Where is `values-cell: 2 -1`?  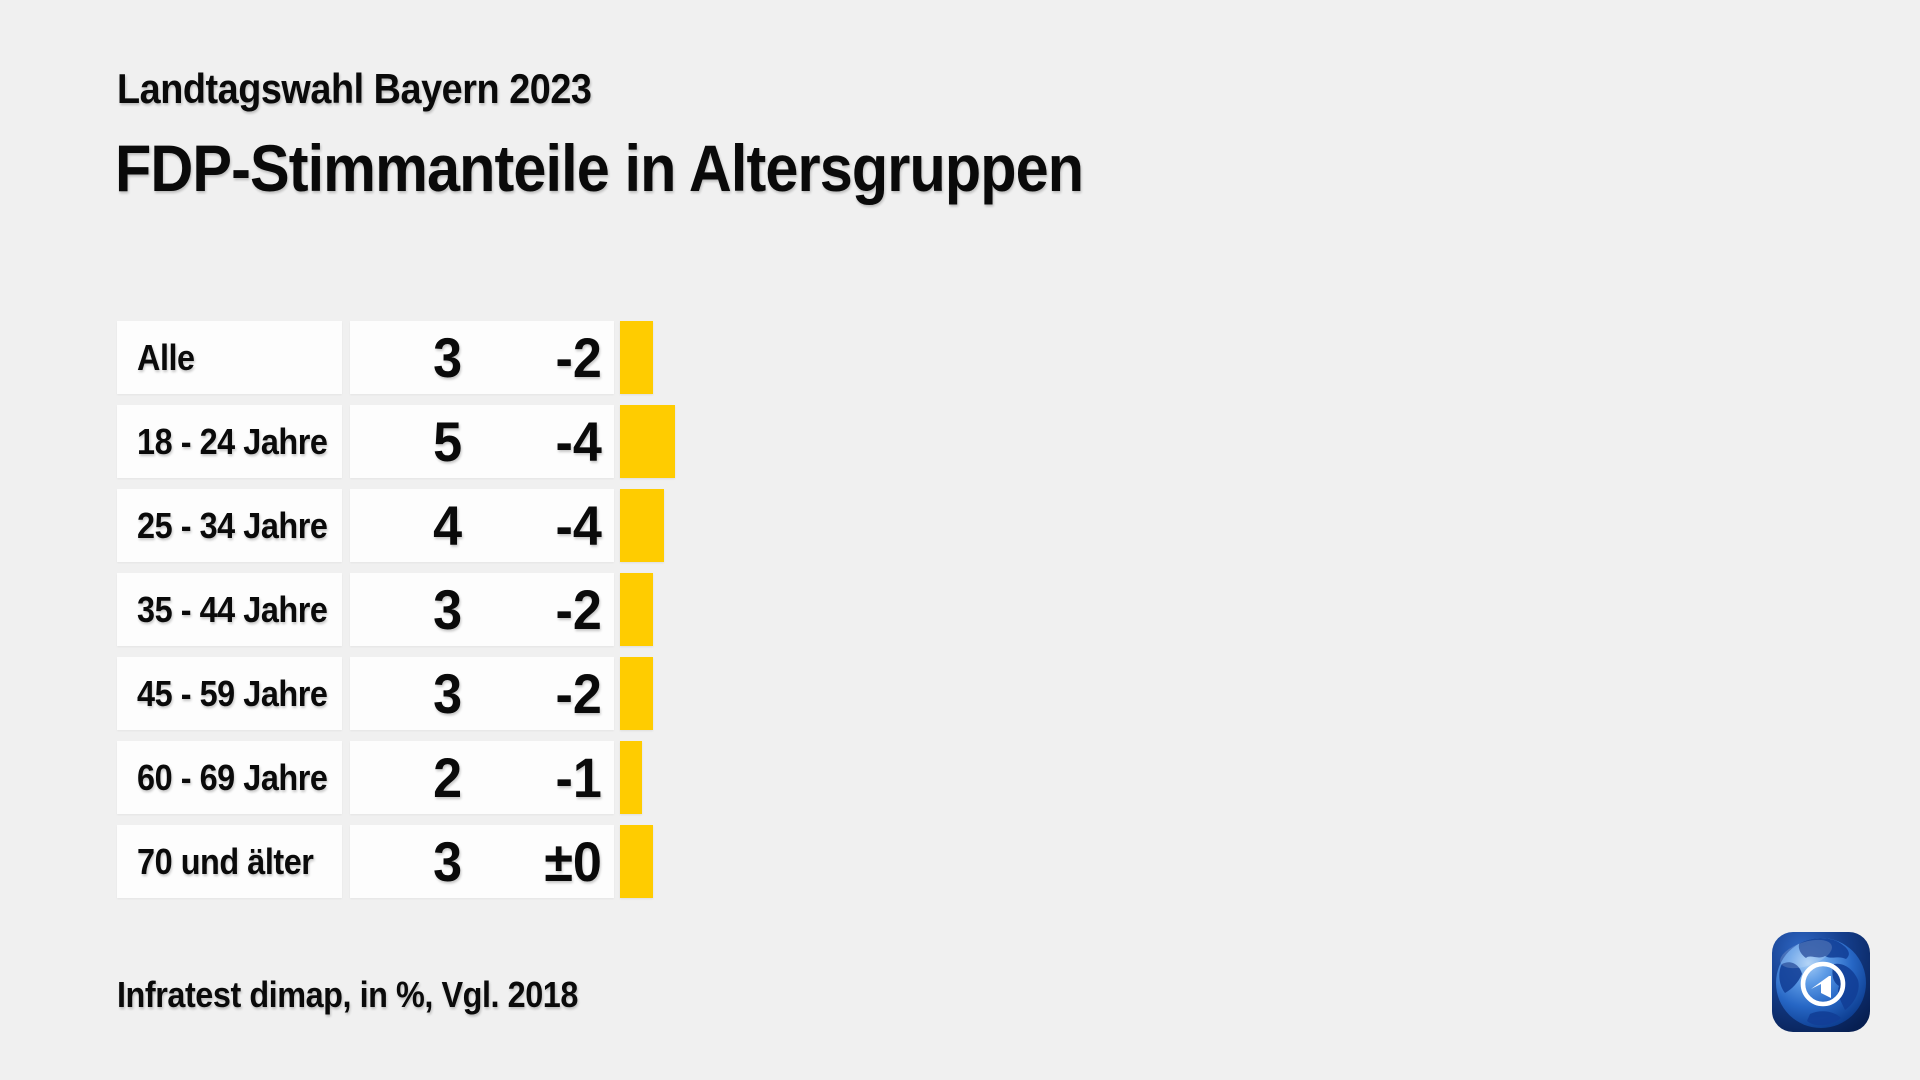 values-cell: 2 -1 is located at coordinates (482, 777).